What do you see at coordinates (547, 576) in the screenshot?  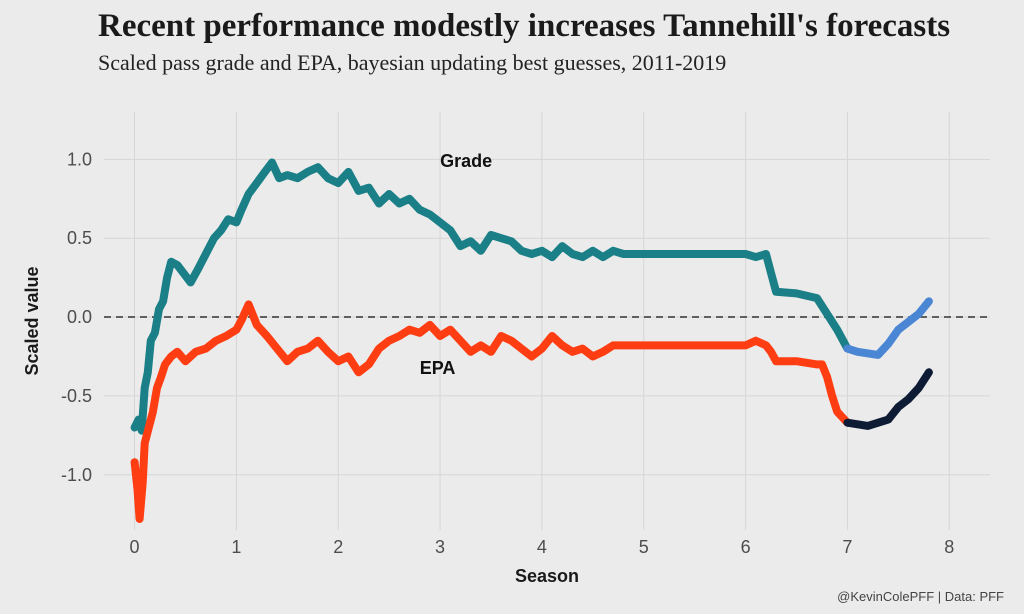 I see `x-axis-title: Season` at bounding box center [547, 576].